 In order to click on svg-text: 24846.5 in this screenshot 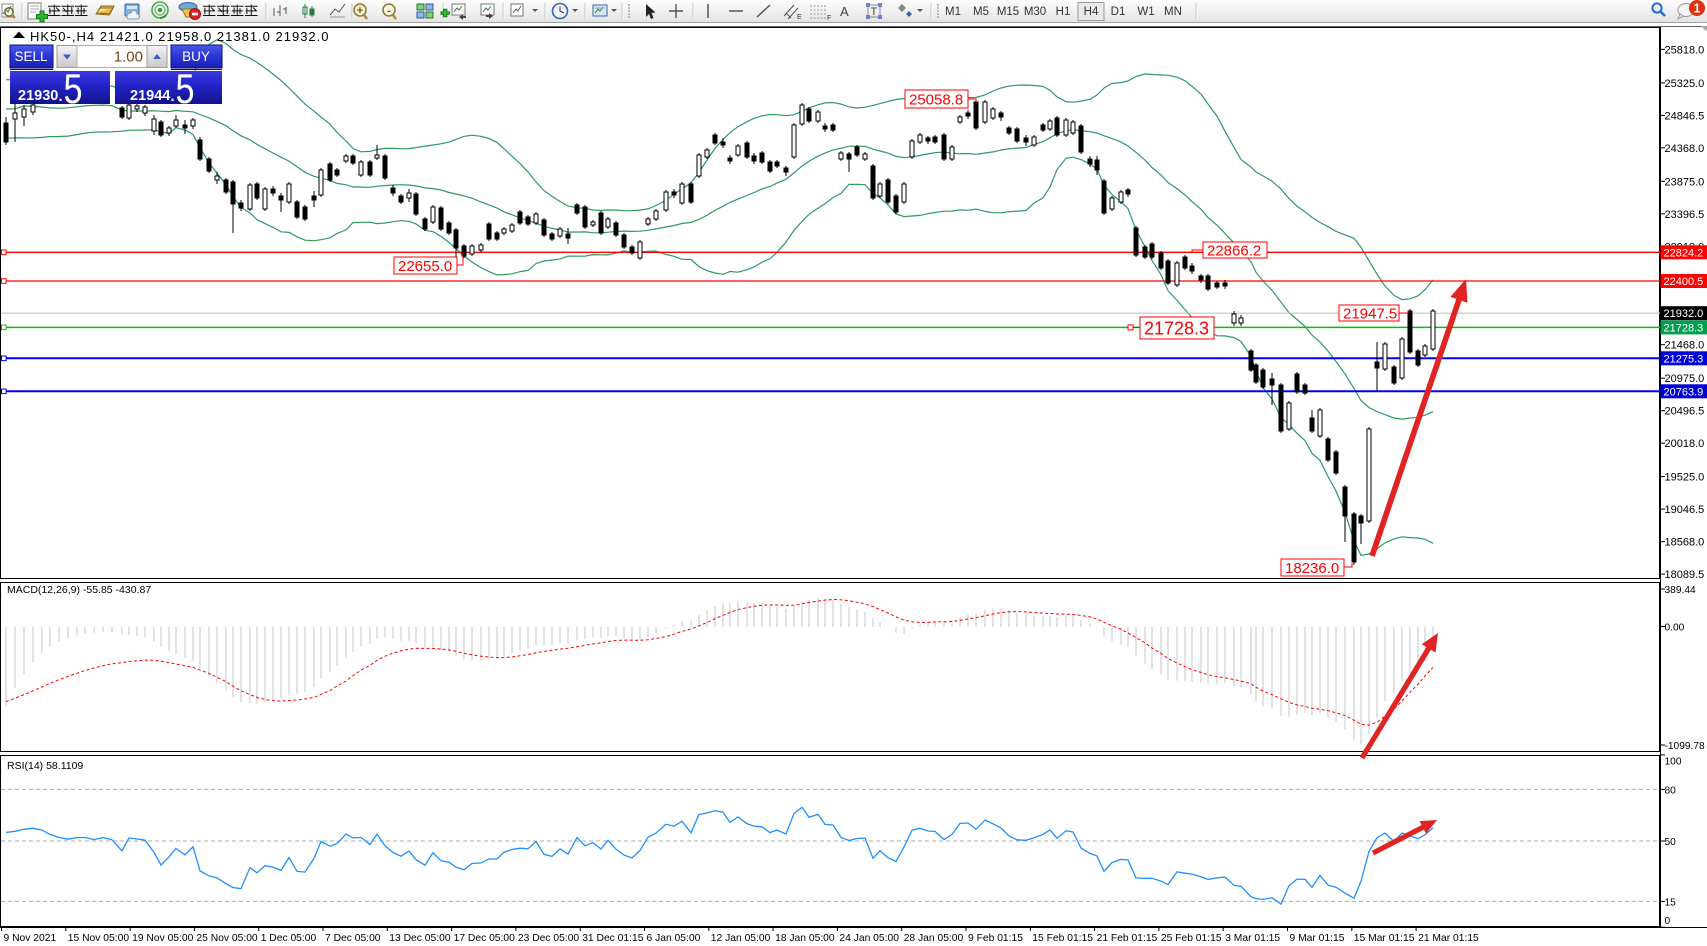, I will do `click(1685, 116)`.